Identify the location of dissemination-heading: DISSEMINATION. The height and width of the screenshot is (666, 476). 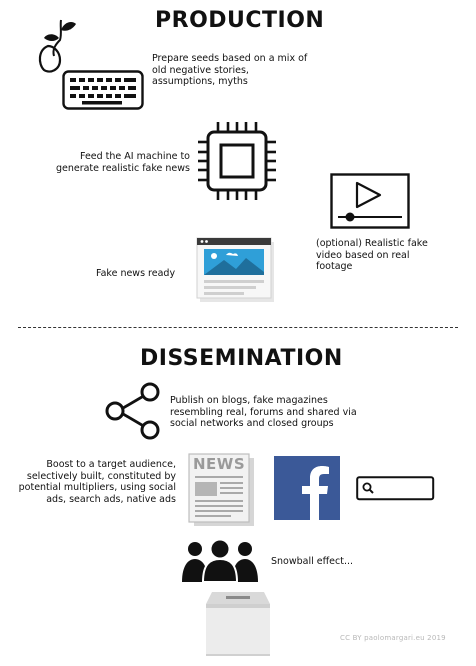
(241, 358).